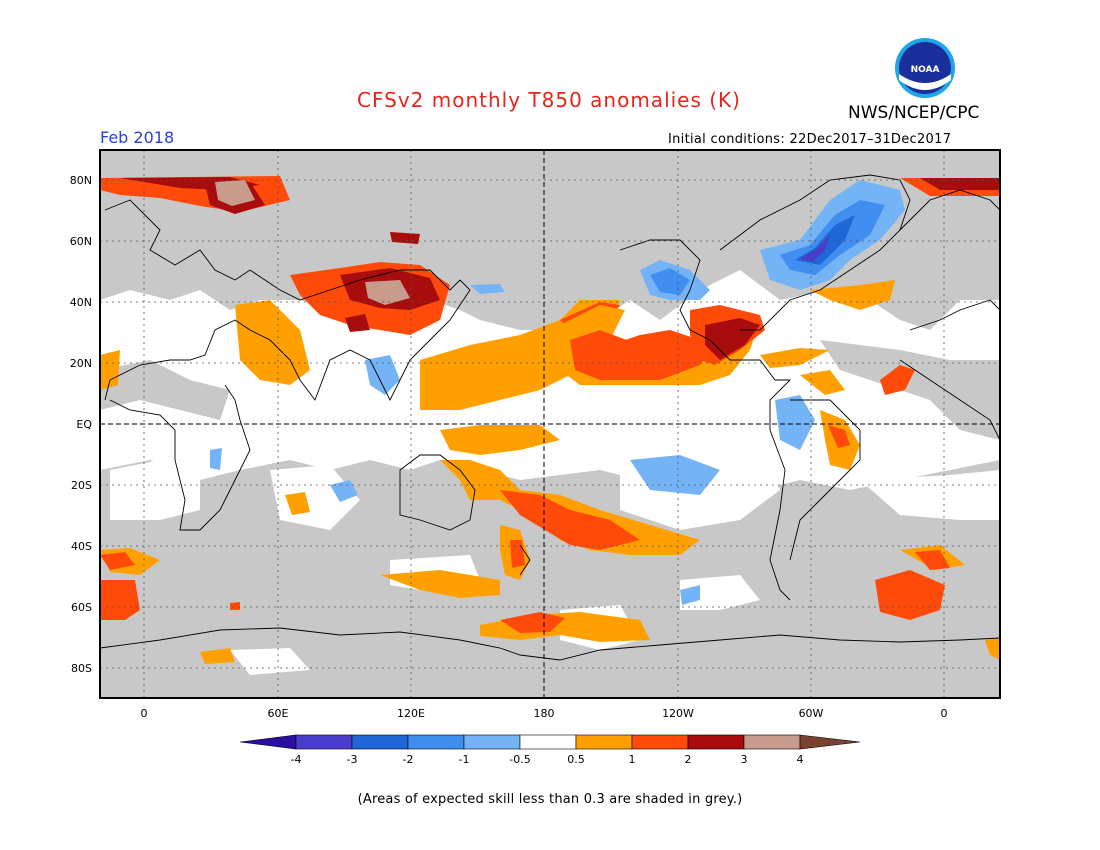 The image size is (1100, 850). Describe the element at coordinates (914, 113) in the screenshot. I see `agency-label: NWS/NCEP/CPC` at that location.